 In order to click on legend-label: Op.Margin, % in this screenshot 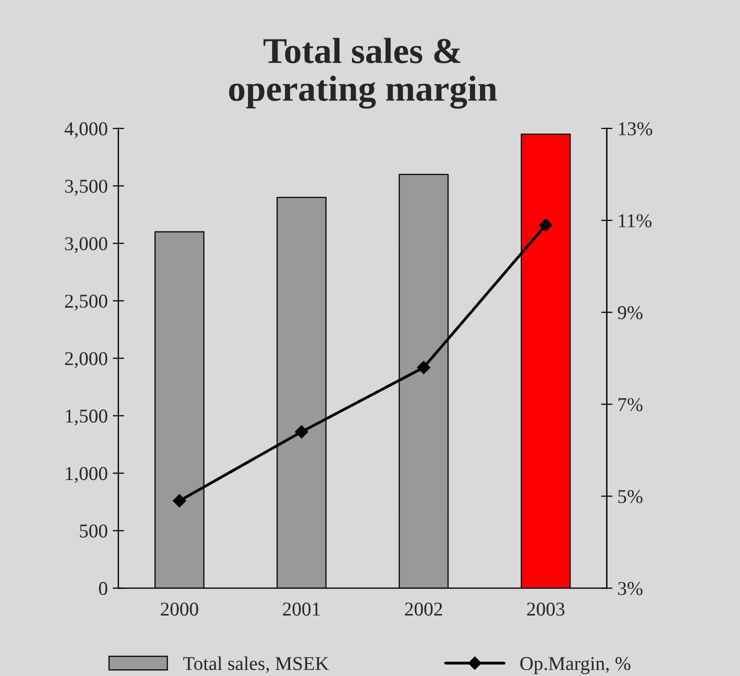, I will do `click(575, 665)`.